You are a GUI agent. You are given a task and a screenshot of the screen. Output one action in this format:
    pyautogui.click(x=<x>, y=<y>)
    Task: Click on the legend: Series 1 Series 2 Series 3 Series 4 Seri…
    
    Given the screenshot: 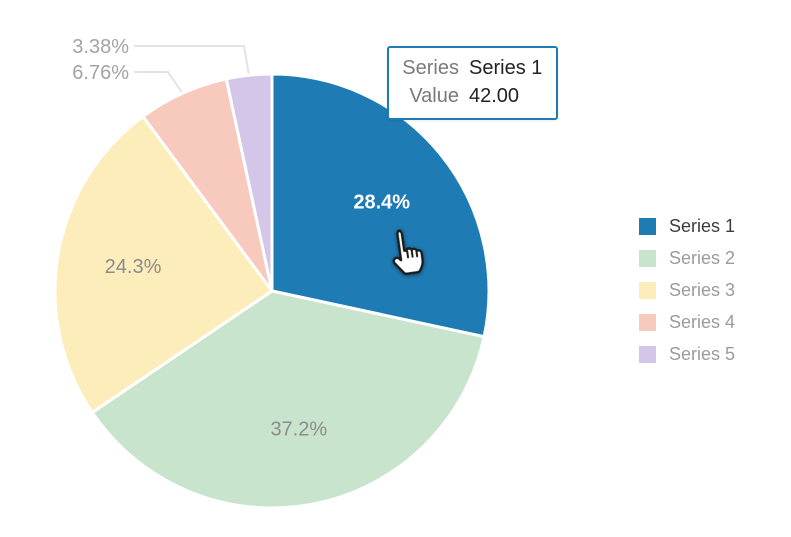 What is the action you would take?
    pyautogui.click(x=687, y=290)
    